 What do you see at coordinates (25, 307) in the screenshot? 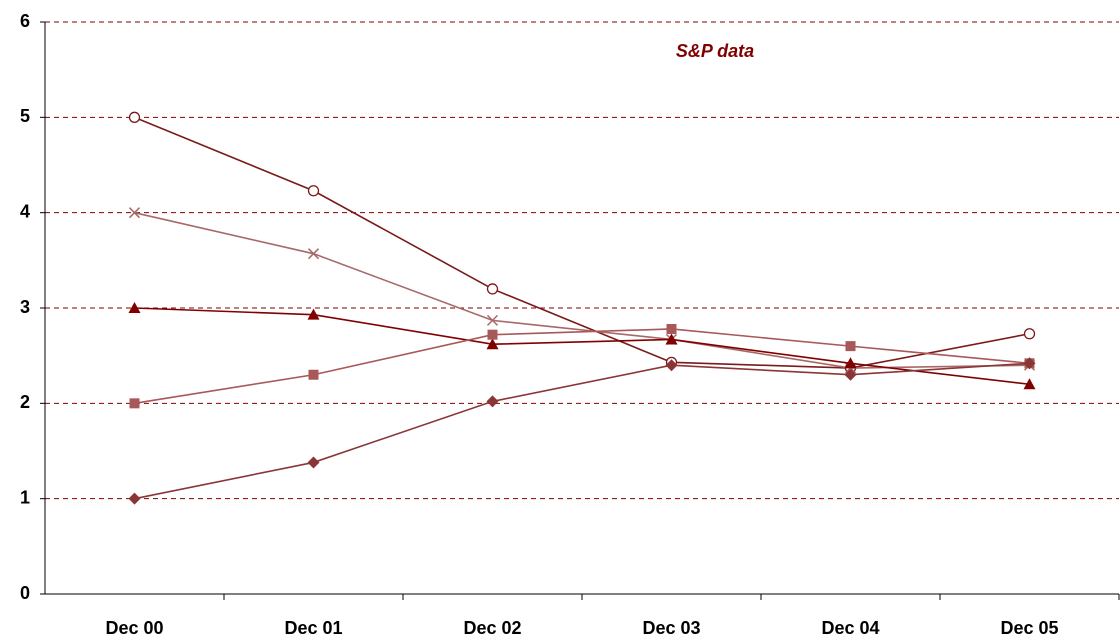
I see `y-tick-label: 3` at bounding box center [25, 307].